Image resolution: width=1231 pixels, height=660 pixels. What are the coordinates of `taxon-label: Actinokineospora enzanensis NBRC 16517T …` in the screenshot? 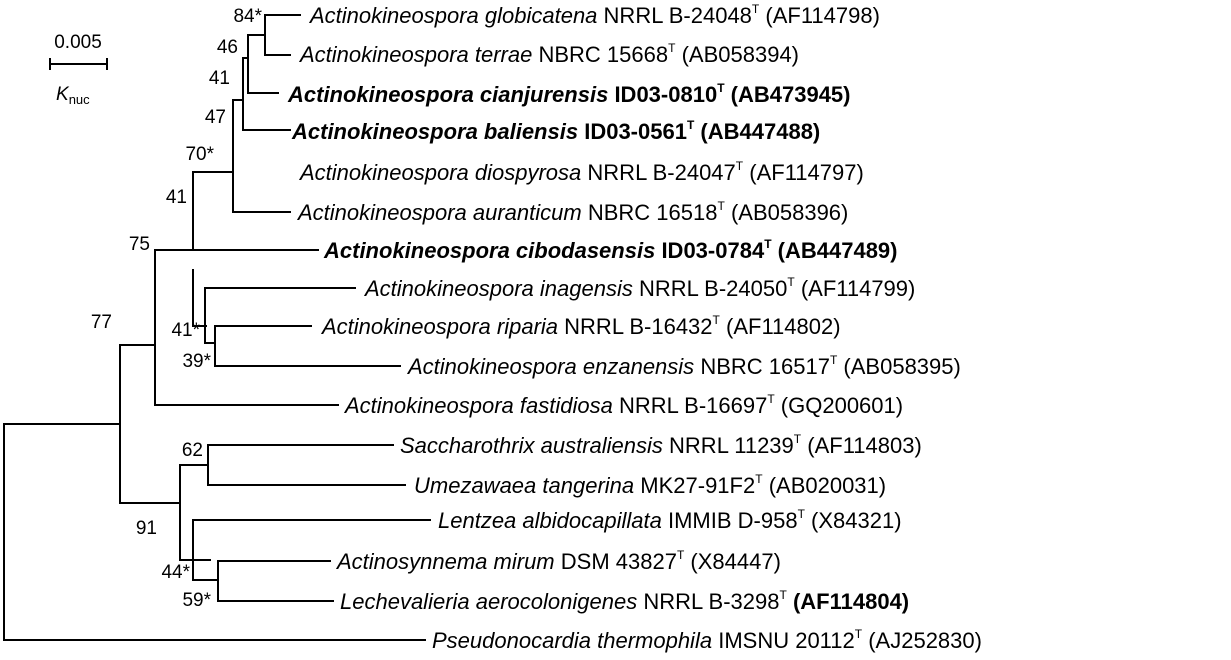 It's located at (683, 366).